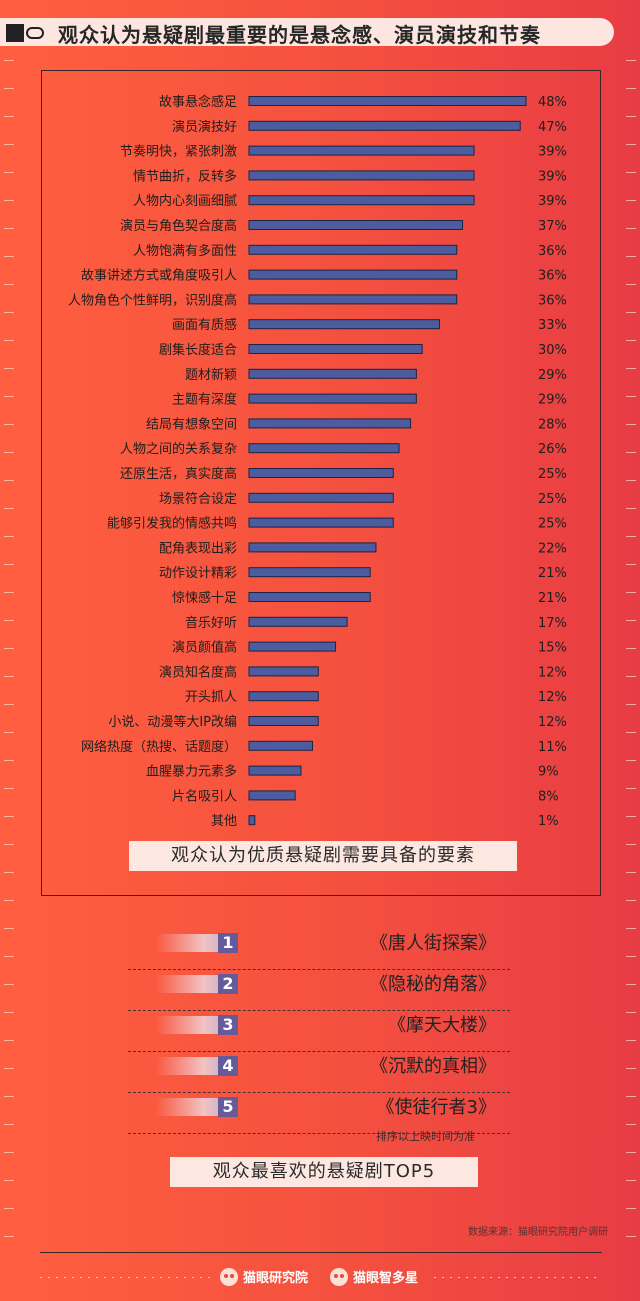 Image resolution: width=640 pixels, height=1301 pixels. I want to click on category-label: 开头抓人, so click(211, 697).